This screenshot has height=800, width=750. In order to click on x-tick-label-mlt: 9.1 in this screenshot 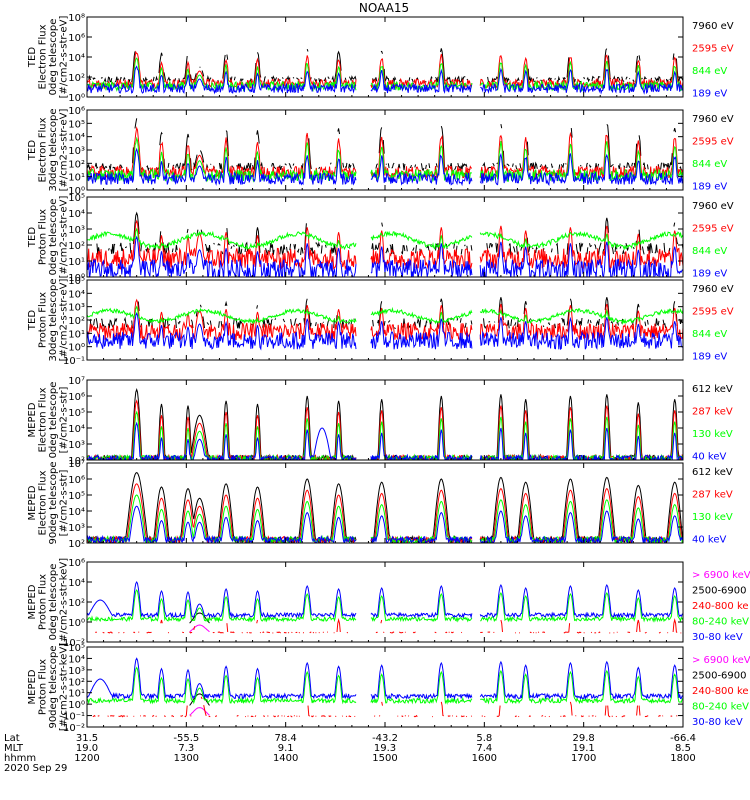, I will do `click(286, 748)`.